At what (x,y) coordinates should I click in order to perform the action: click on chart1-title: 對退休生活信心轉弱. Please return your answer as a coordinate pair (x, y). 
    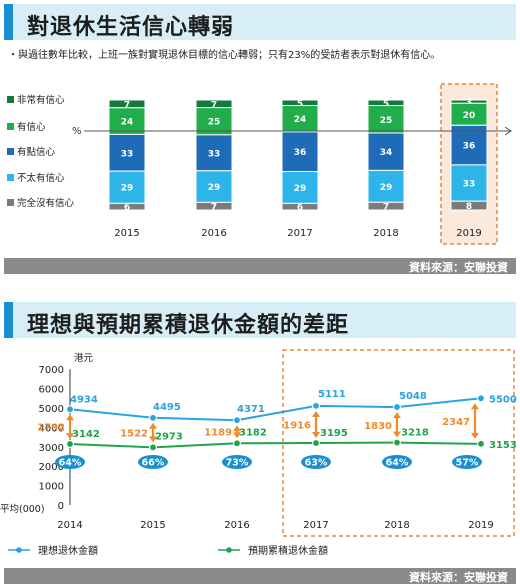
    Looking at the image, I should click on (131, 27).